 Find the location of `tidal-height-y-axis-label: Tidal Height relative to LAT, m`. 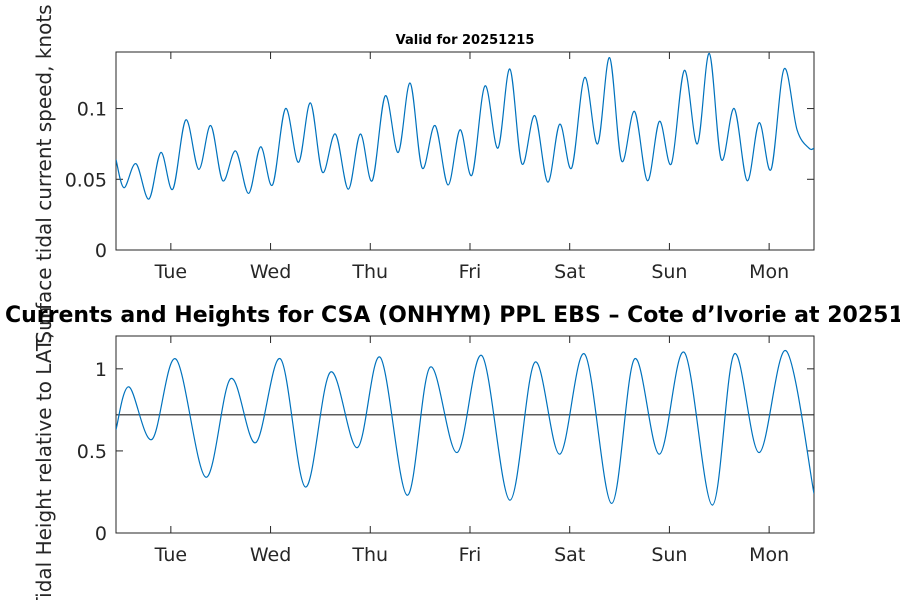

tidal-height-y-axis-label: Tidal Height relative to LAT, m is located at coordinates (44, 453).